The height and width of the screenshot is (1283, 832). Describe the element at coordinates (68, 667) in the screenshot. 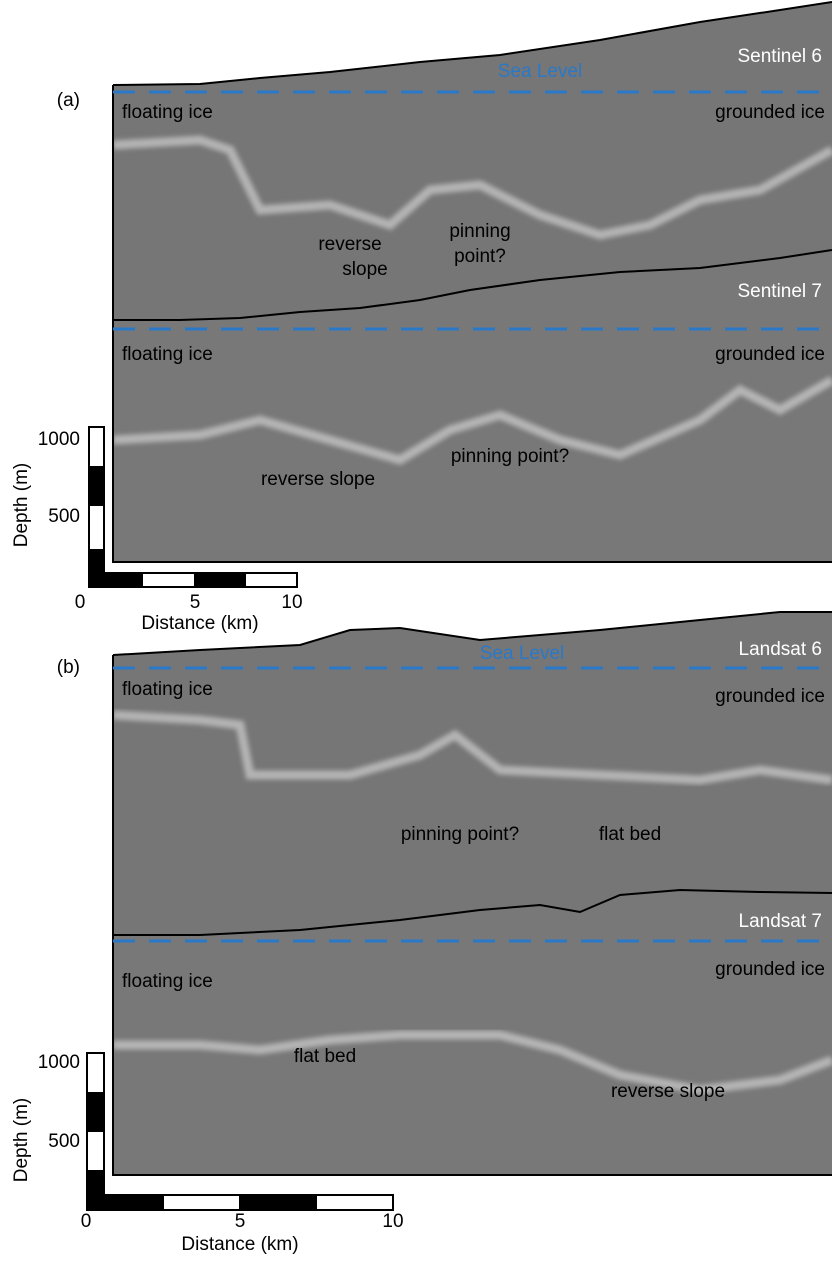

I see `panel-label: (b)` at that location.